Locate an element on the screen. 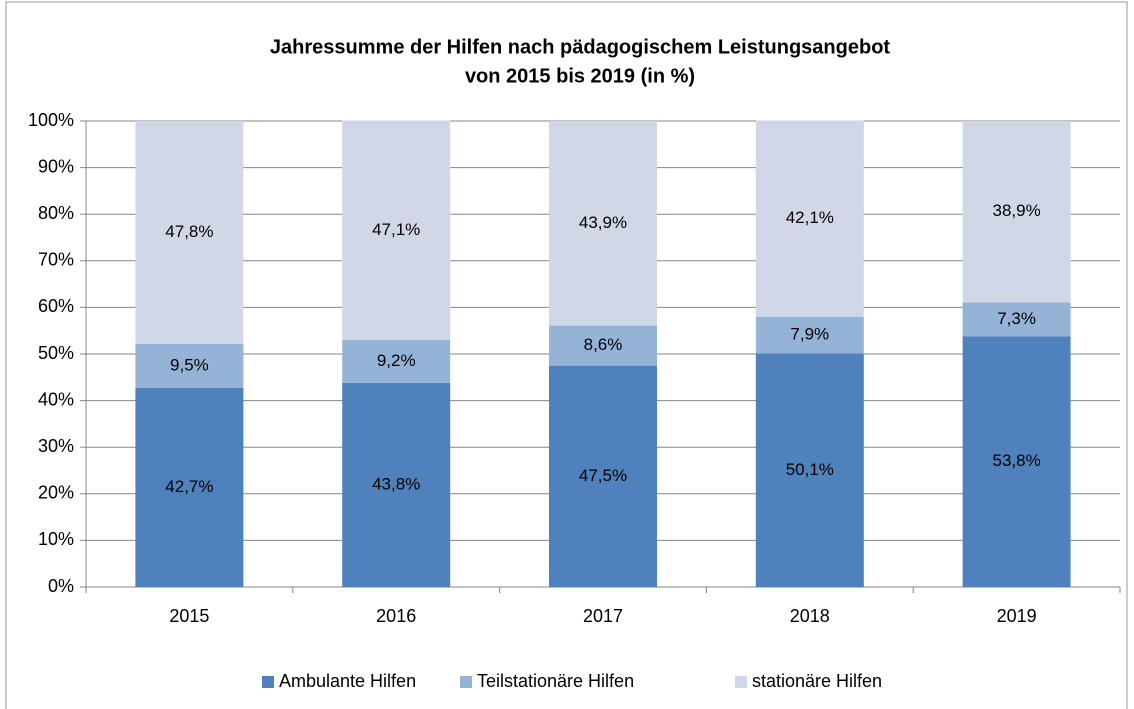  data-label: 38,9% is located at coordinates (1016, 210).